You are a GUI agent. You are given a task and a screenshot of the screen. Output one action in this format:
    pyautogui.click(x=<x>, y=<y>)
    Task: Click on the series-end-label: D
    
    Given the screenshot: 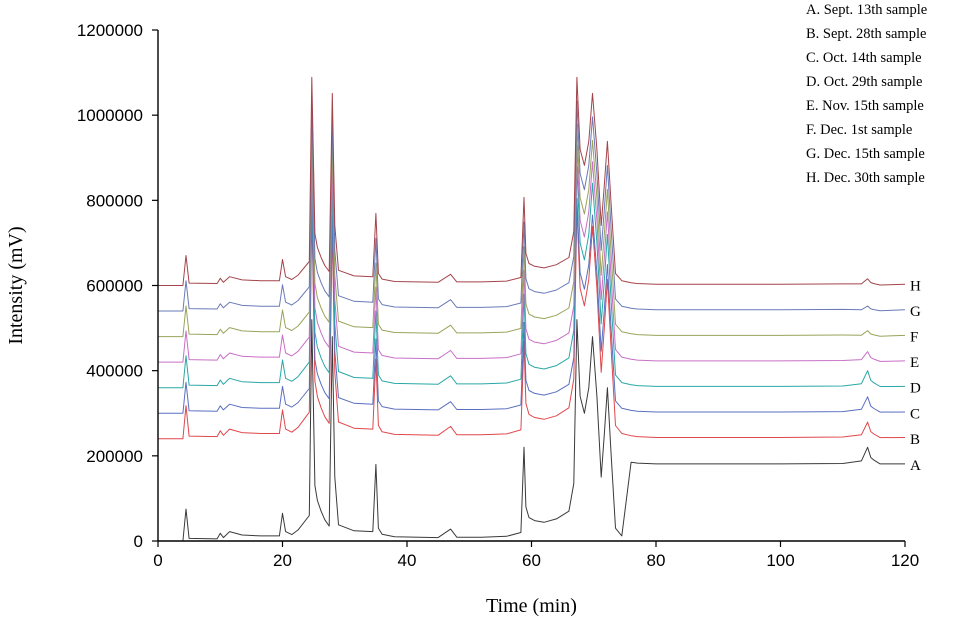 What is the action you would take?
    pyautogui.click(x=915, y=389)
    